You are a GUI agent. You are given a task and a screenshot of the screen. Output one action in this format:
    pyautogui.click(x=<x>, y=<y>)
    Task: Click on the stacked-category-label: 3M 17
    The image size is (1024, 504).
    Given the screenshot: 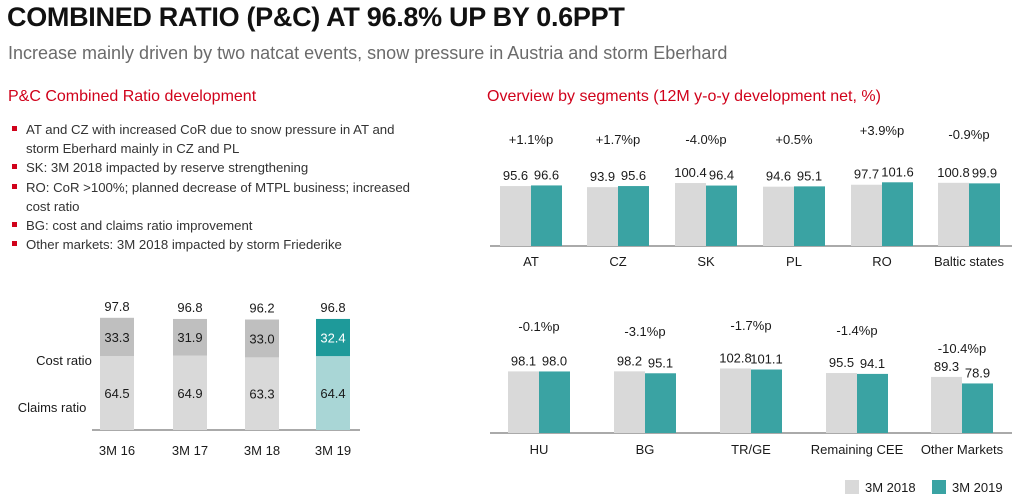 What is the action you would take?
    pyautogui.click(x=190, y=450)
    